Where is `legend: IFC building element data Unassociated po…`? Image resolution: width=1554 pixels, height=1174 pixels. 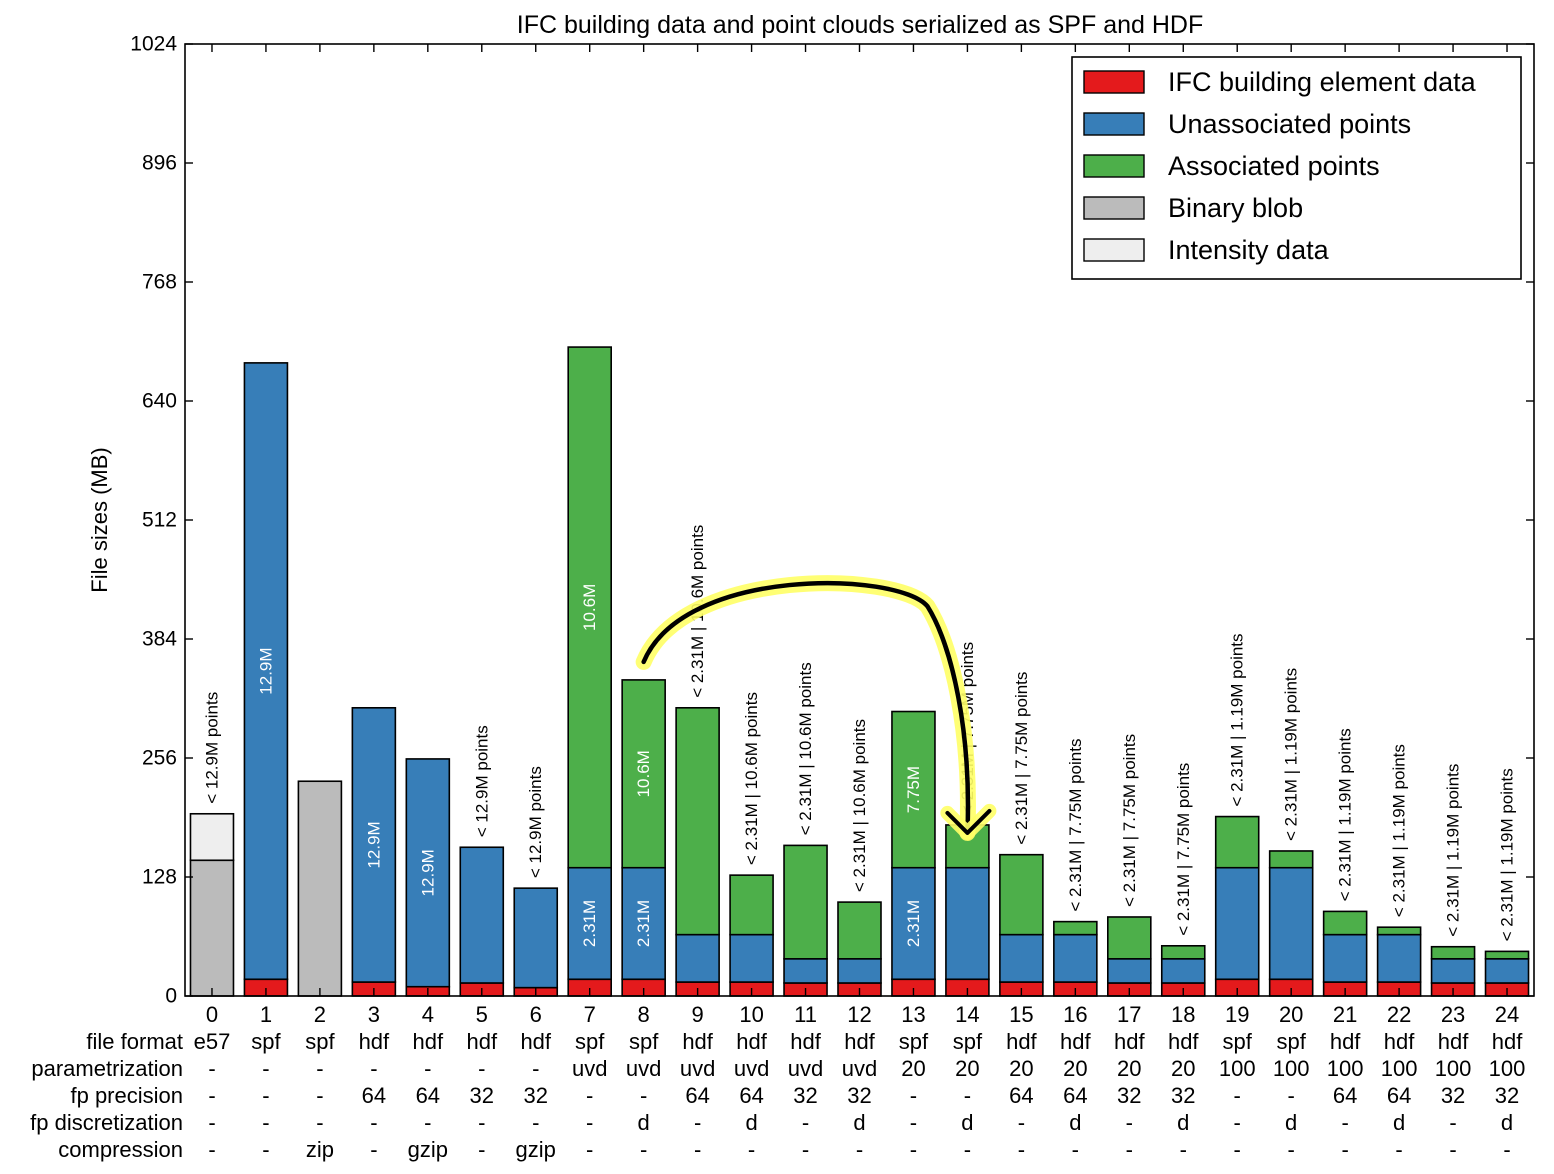
legend: IFC building element data Unassociated po… is located at coordinates (1296, 168).